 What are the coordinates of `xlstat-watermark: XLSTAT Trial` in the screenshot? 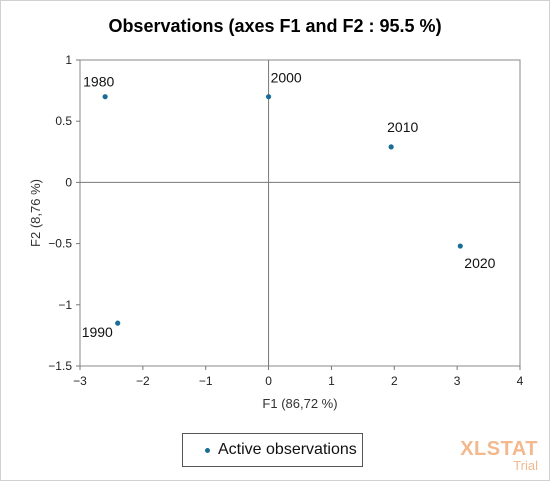 It's located at (499, 455).